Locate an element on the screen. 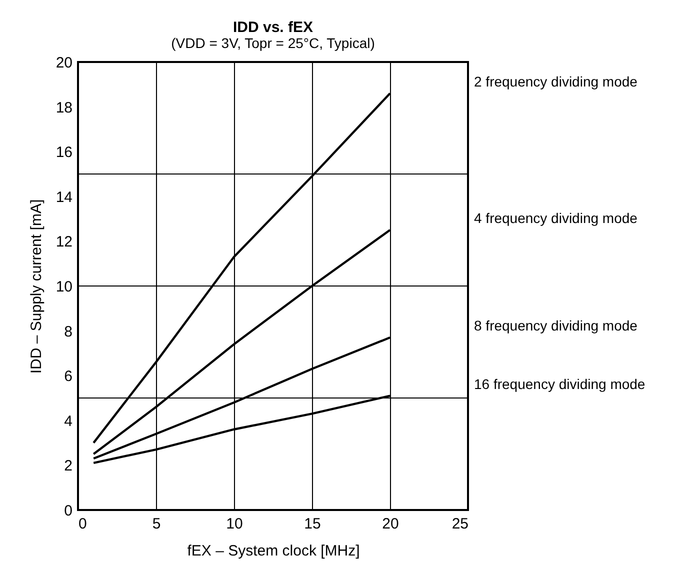 This screenshot has width=677, height=569. y-tick-label: 2 is located at coordinates (68, 466).